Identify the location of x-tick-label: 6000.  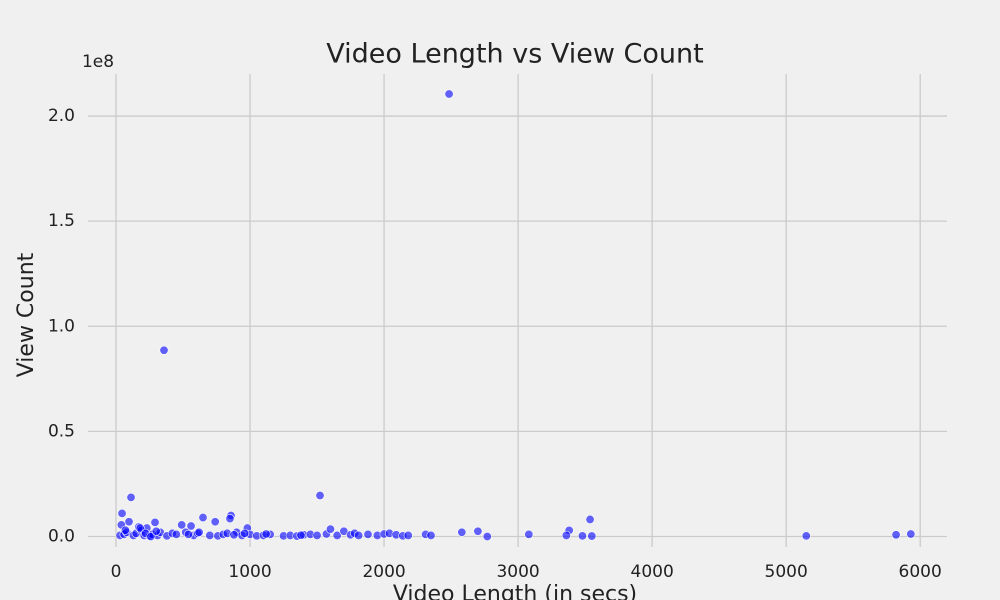
(920, 572).